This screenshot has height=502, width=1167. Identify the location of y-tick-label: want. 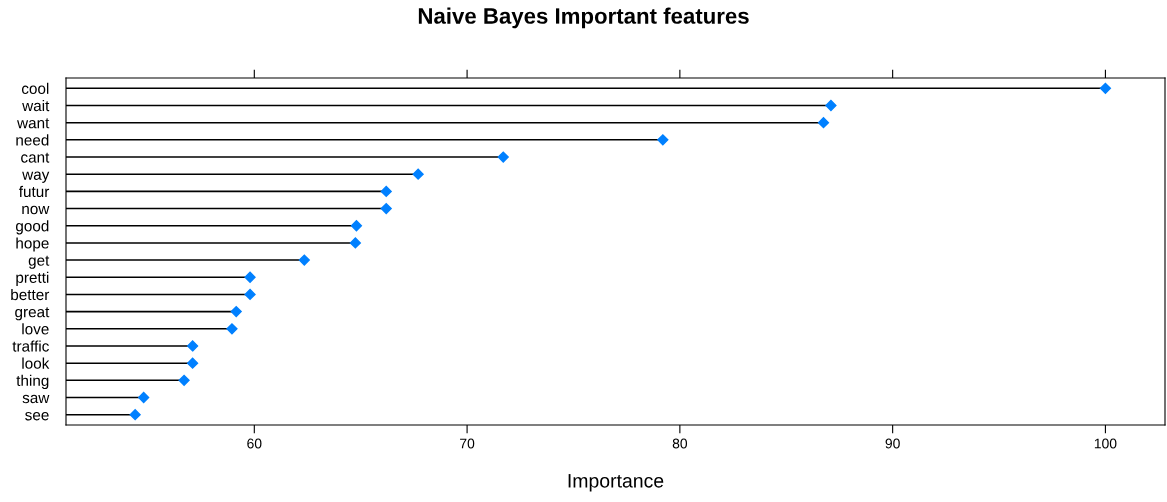
(33, 123).